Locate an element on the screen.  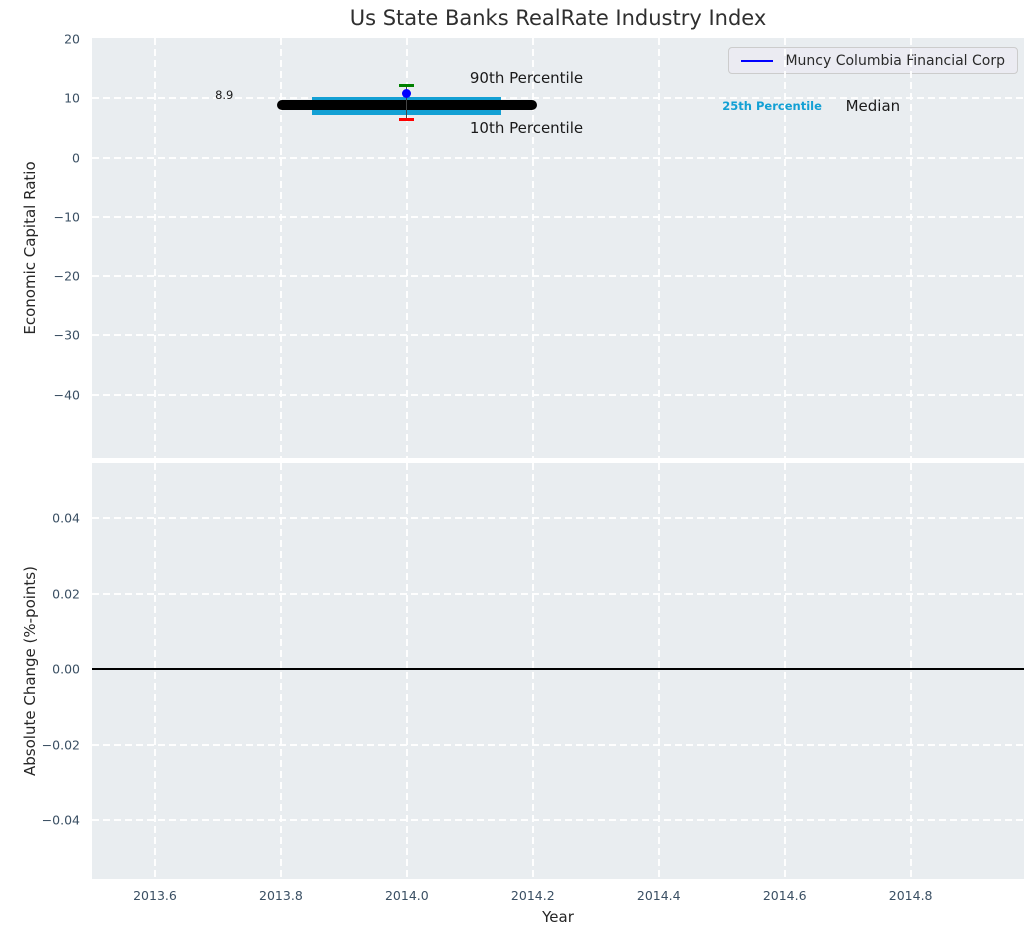
legend-line-icon is located at coordinates (757, 60).